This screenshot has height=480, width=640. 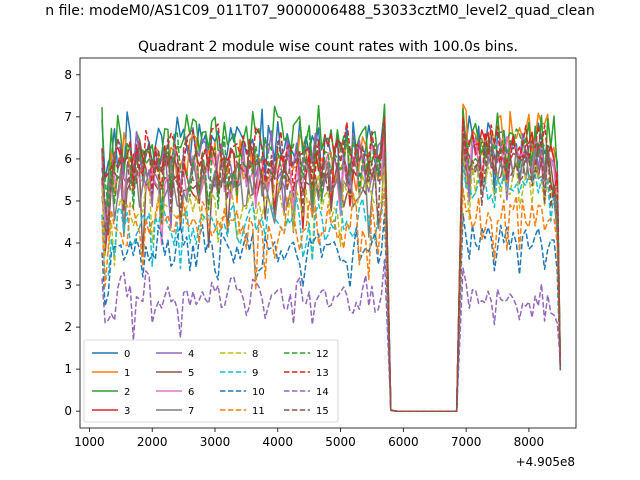 What do you see at coordinates (68, 369) in the screenshot?
I see `y-tick-label: 1` at bounding box center [68, 369].